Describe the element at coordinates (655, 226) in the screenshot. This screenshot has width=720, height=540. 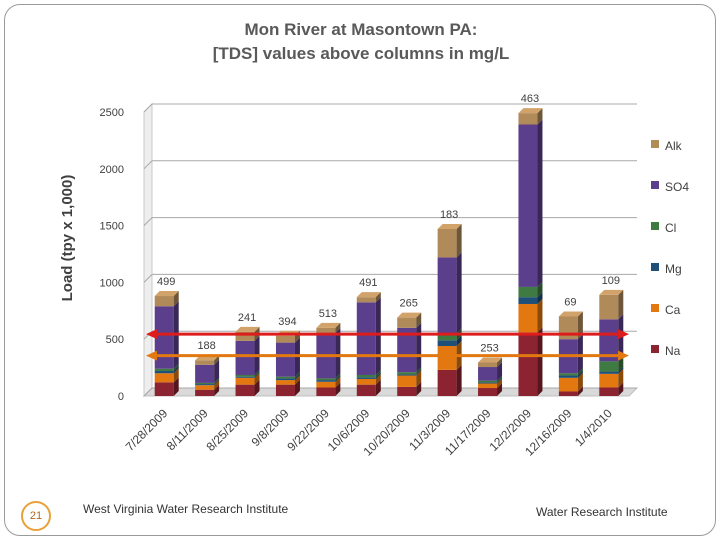
I see `legend-swatch-cl` at that location.